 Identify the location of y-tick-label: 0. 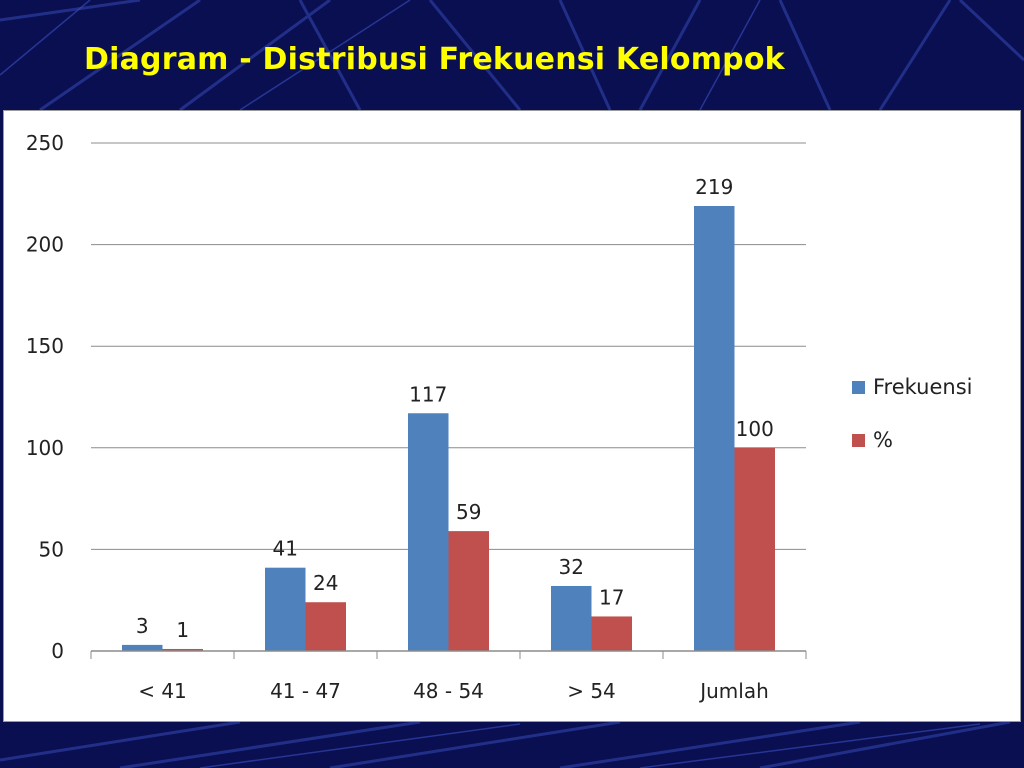
(57, 651).